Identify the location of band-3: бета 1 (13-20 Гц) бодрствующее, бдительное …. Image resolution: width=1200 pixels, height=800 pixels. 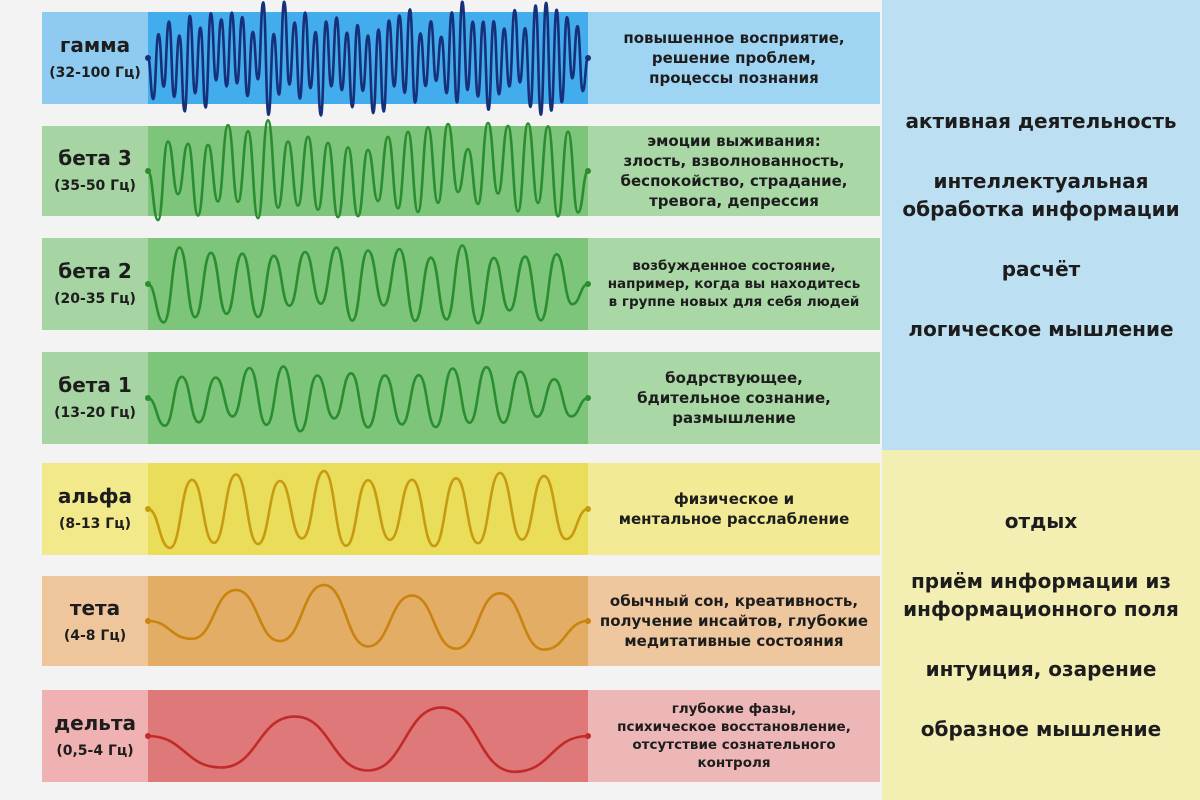
(461, 398).